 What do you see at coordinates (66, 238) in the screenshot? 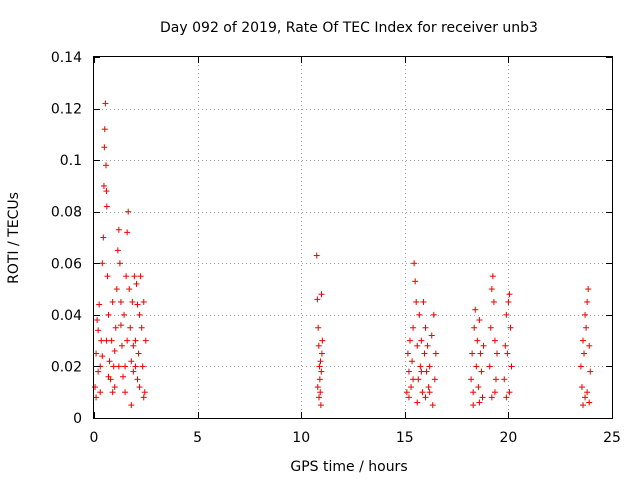
I see `y-tick-labels: 0 0.02 0.04 0.06 0.08 0.1 0.12 0.14` at bounding box center [66, 238].